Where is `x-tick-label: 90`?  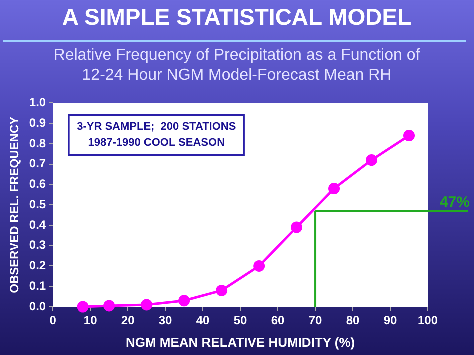
x-tick-label: 90 is located at coordinates (391, 321).